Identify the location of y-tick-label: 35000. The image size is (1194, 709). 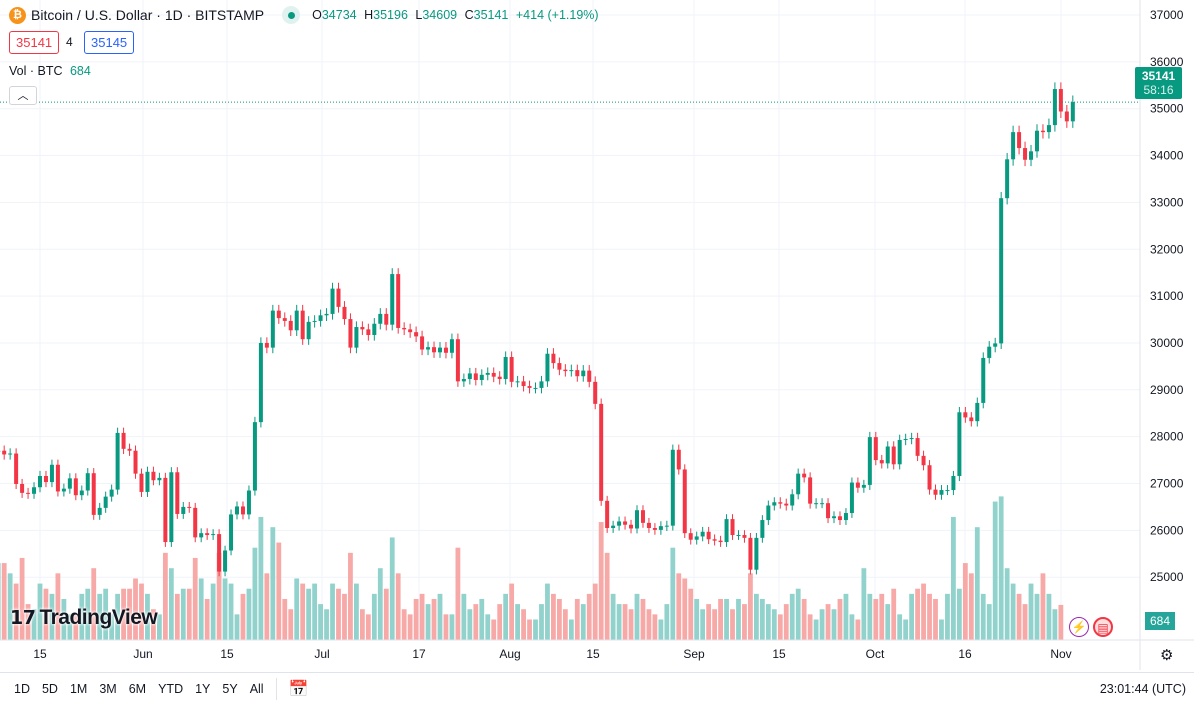
(1167, 109).